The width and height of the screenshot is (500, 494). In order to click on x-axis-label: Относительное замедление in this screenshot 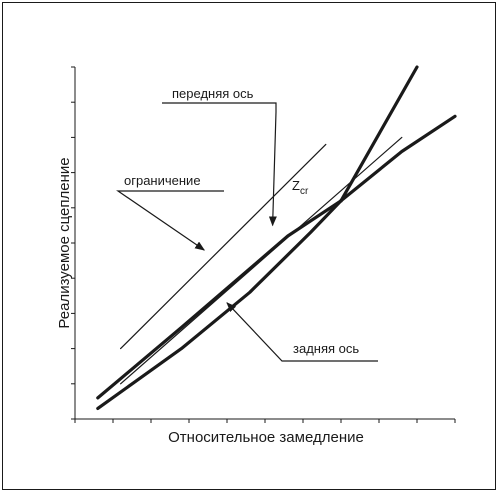, I will do `click(266, 437)`.